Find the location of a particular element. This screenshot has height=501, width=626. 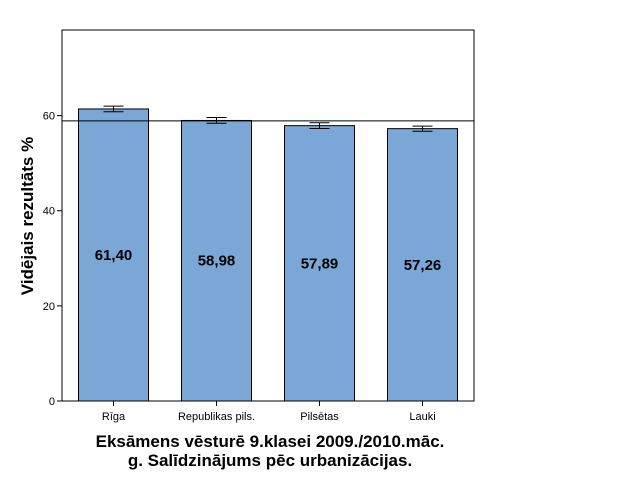

y-tick-label: 60 is located at coordinates (49, 117).